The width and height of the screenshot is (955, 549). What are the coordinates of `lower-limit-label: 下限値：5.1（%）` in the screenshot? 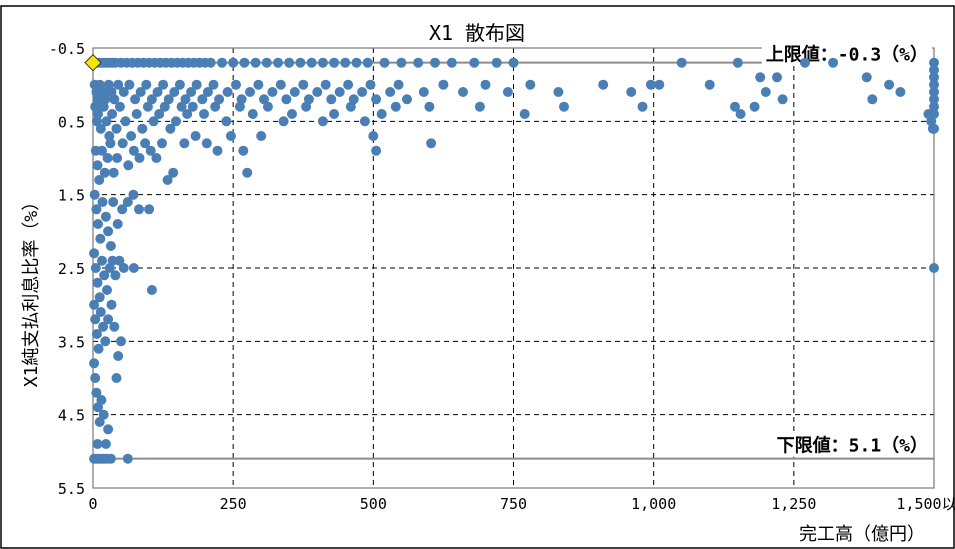 It's located at (852, 446).